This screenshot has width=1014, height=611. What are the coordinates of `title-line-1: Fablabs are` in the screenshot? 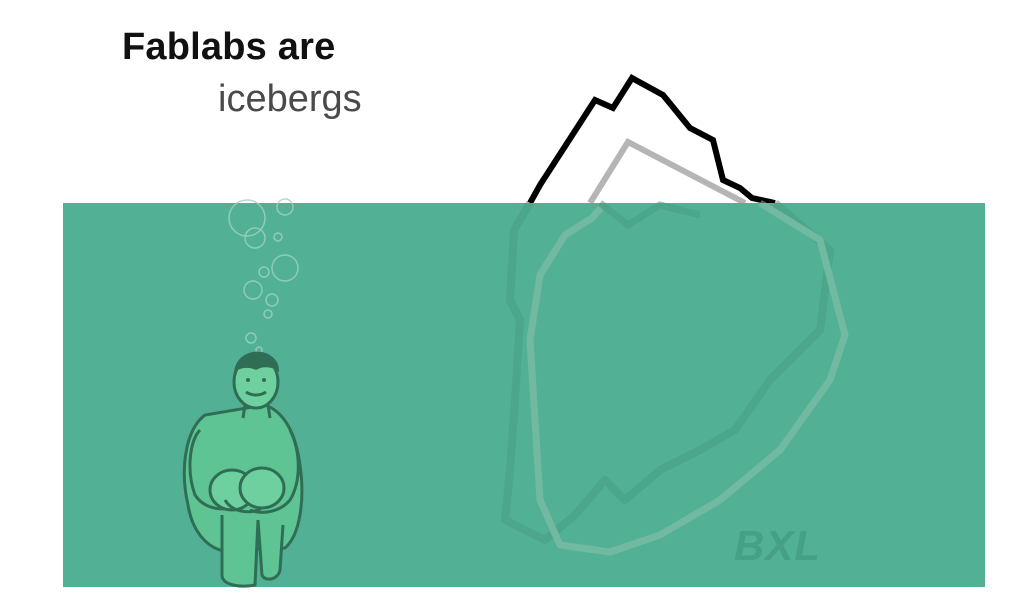 It's located at (229, 47).